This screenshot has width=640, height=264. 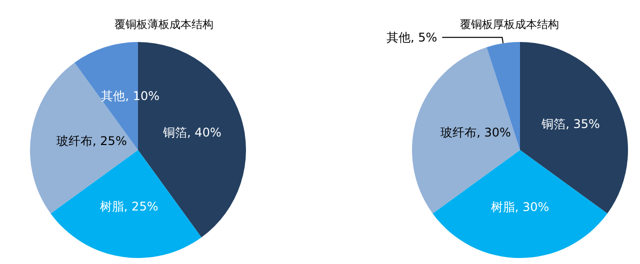 I want to click on slice-label: 铜箔, 40%, so click(x=192, y=132).